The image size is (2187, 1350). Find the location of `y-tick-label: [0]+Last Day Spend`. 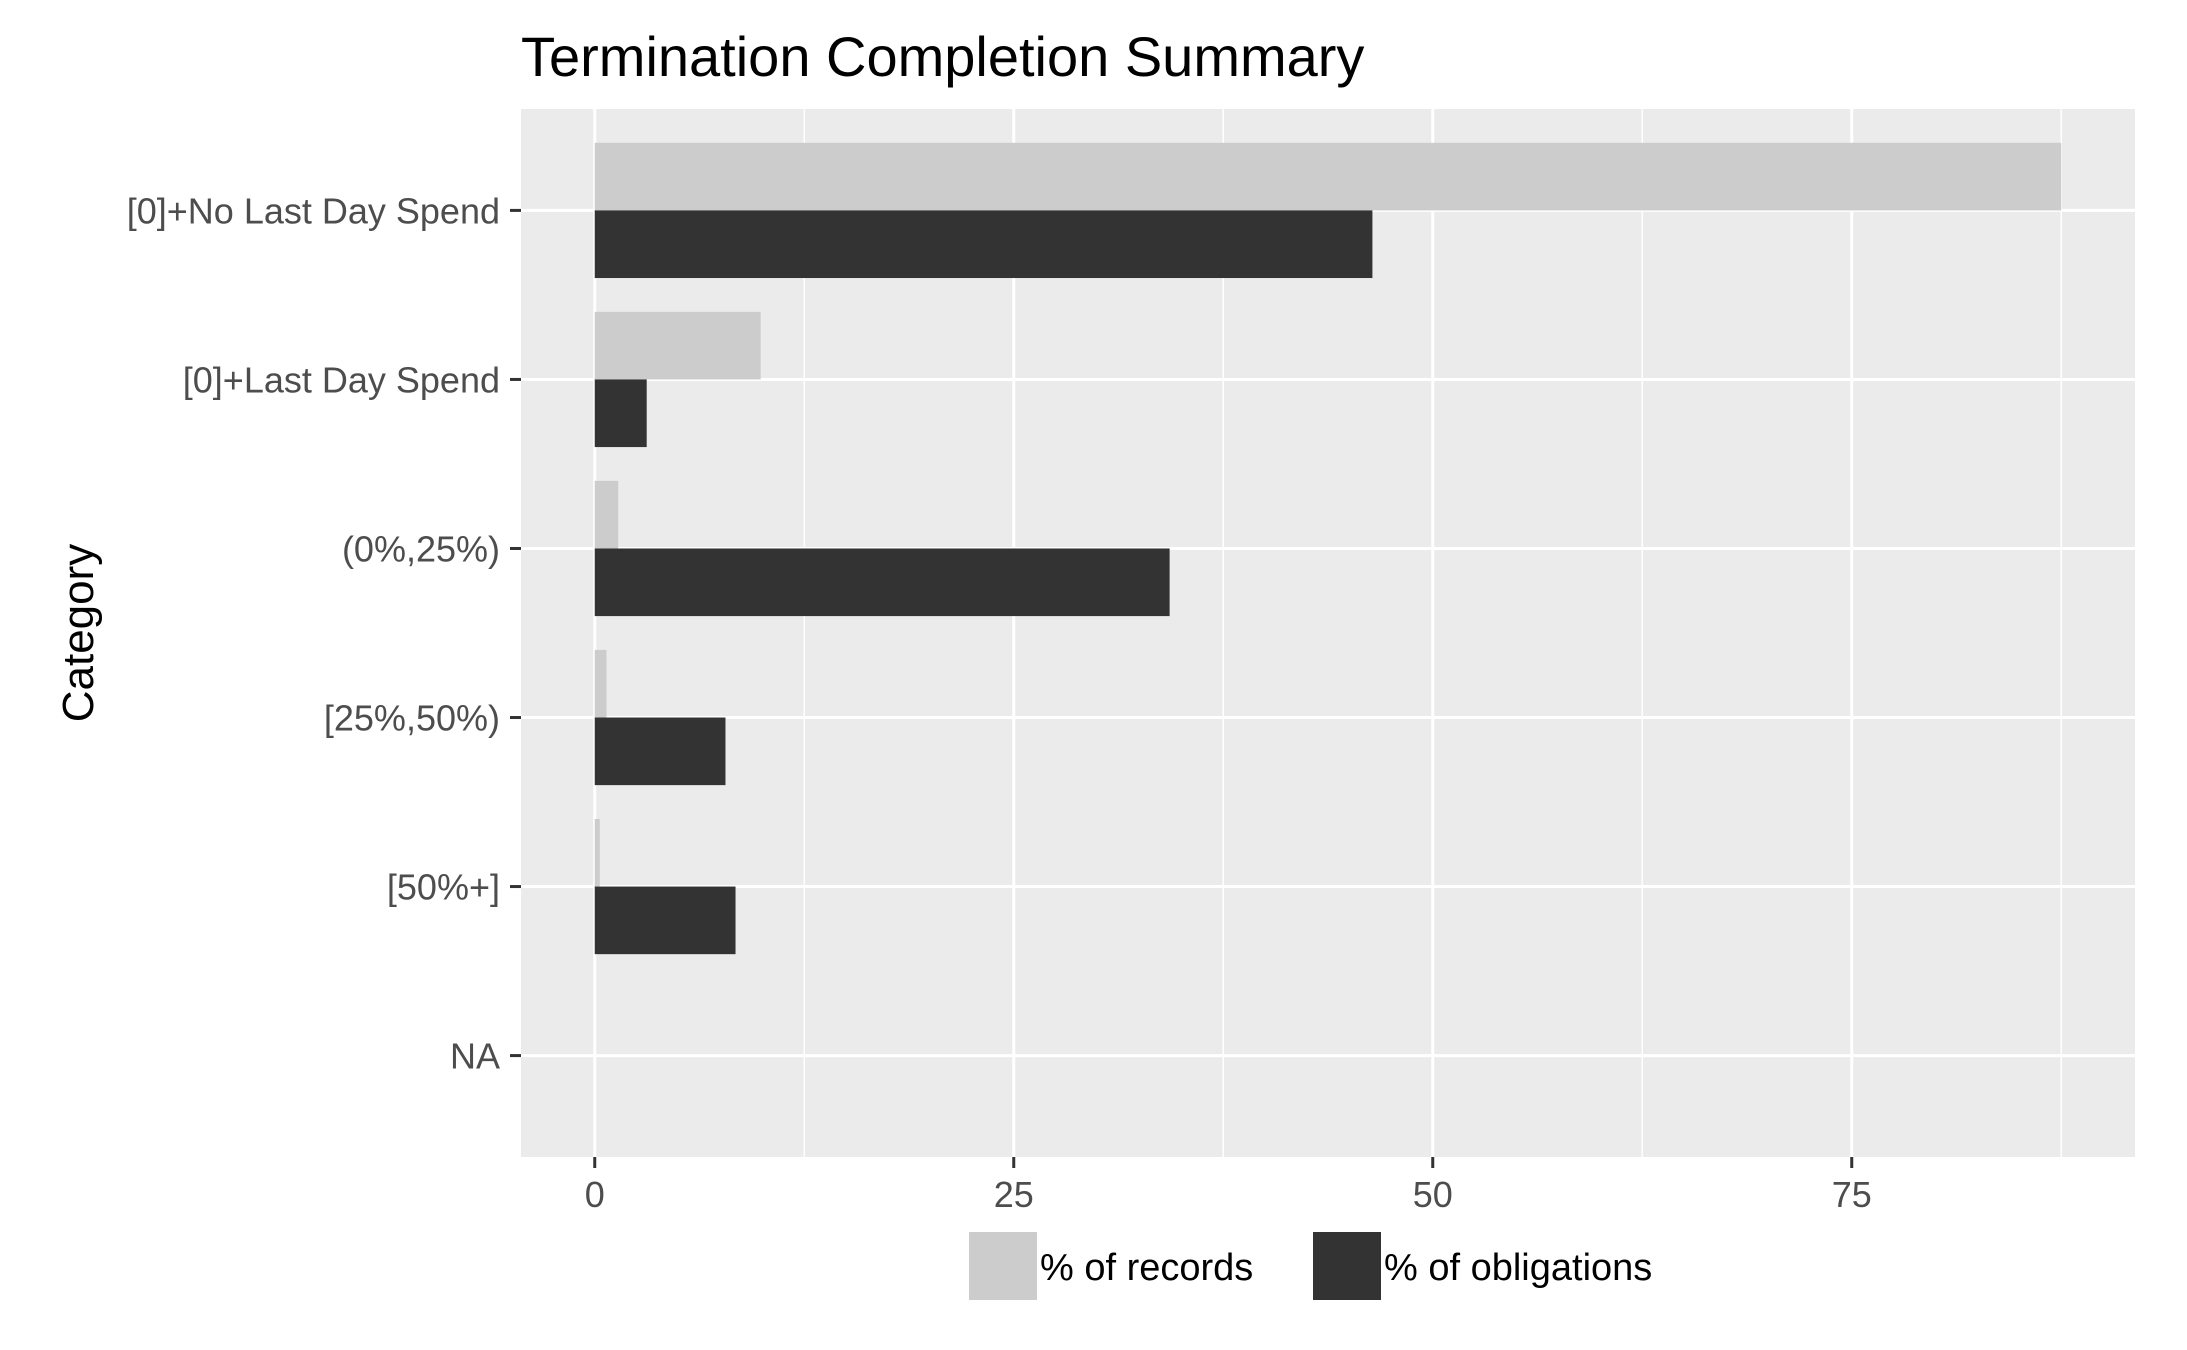

y-tick-label: [0]+Last Day Spend is located at coordinates (341, 379).